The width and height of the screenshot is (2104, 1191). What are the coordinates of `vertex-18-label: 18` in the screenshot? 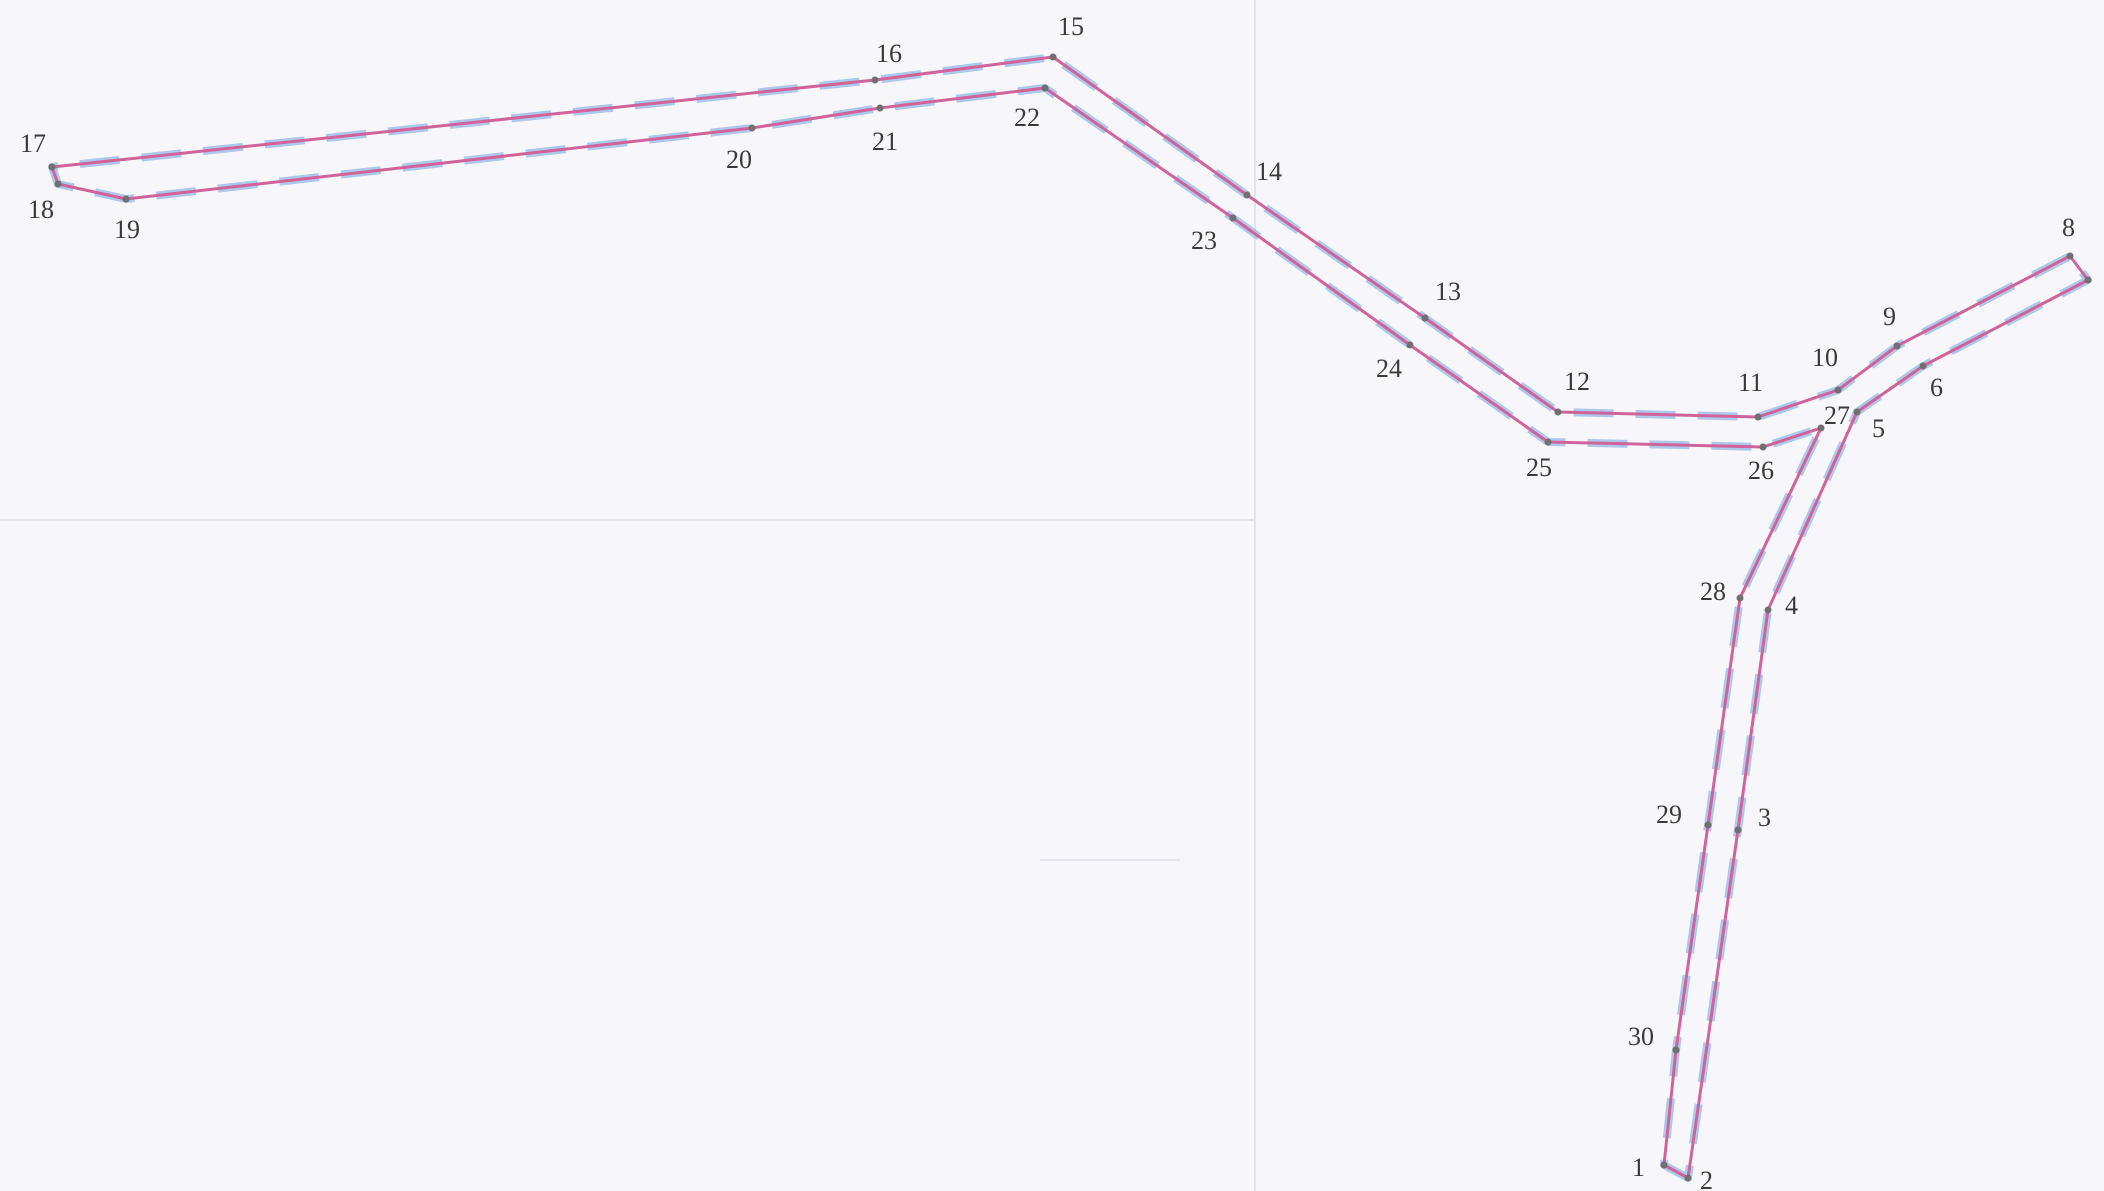 It's located at (41, 209).